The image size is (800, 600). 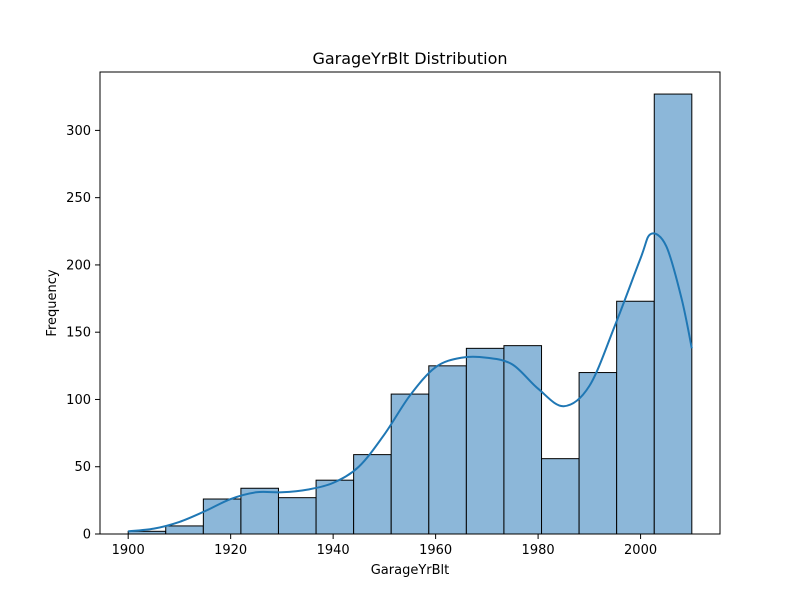 What do you see at coordinates (410, 570) in the screenshot?
I see `x-axis-label: GarageYrBlt` at bounding box center [410, 570].